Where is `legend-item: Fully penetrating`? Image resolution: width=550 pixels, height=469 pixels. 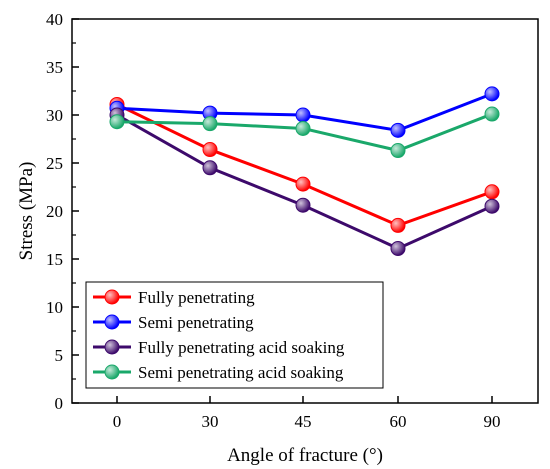
legend-item: Fully penetrating is located at coordinates (174, 297).